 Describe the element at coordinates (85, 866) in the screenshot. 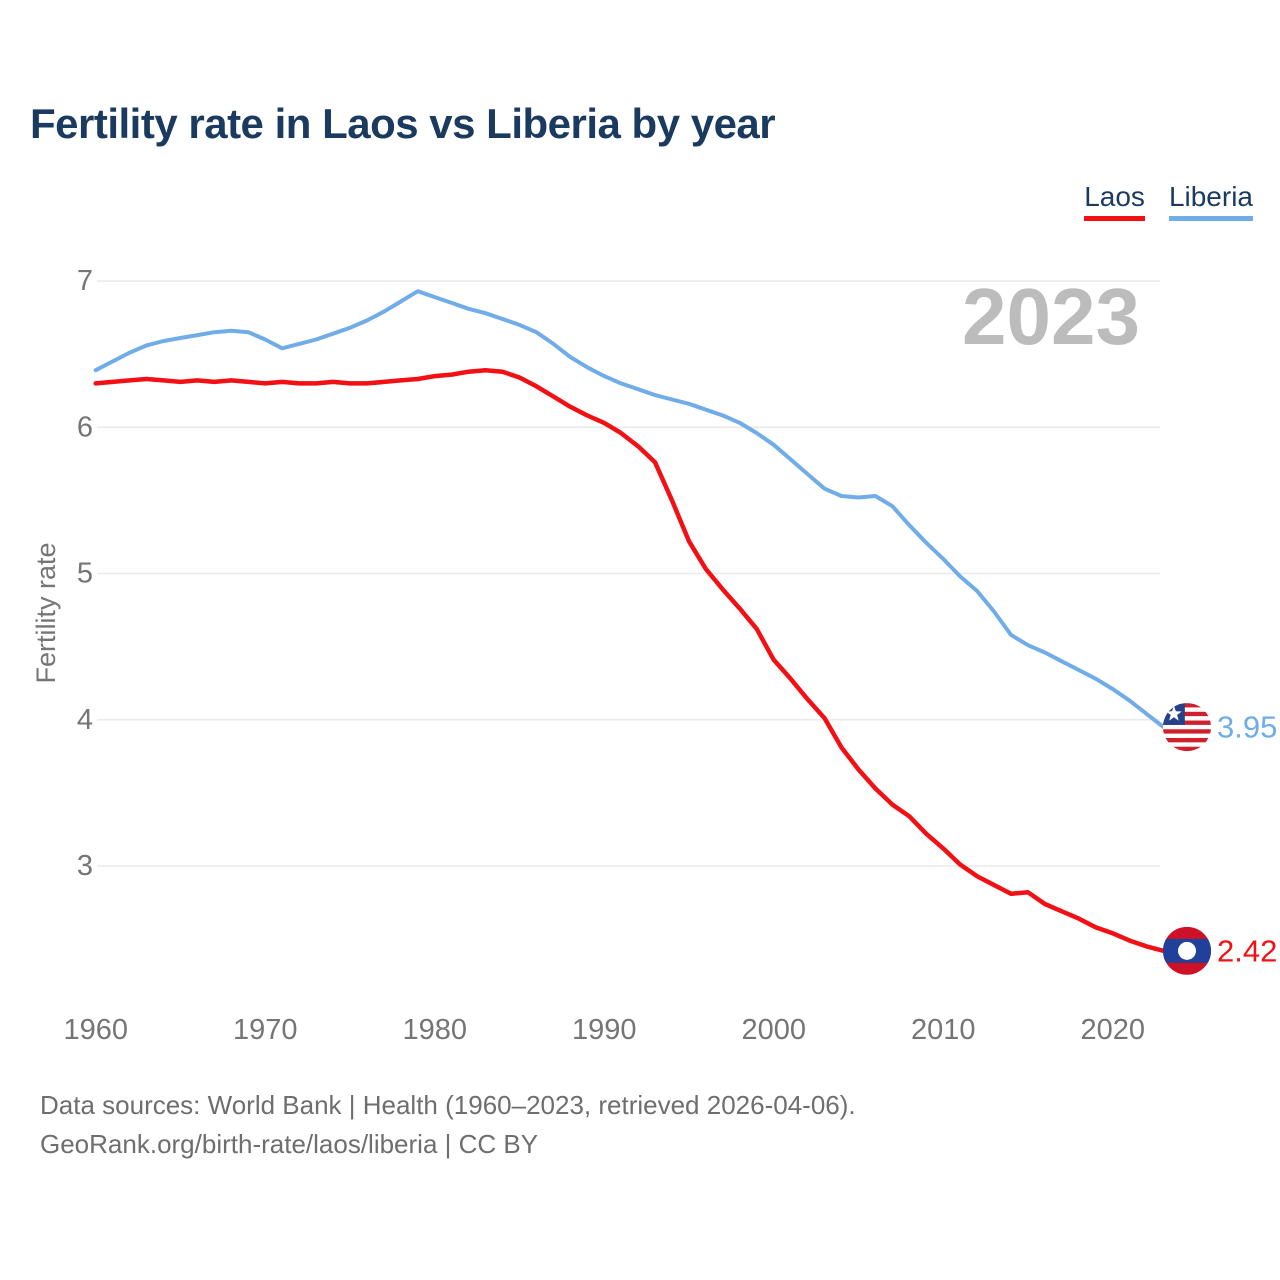

I see `y-tick-label: 3` at that location.